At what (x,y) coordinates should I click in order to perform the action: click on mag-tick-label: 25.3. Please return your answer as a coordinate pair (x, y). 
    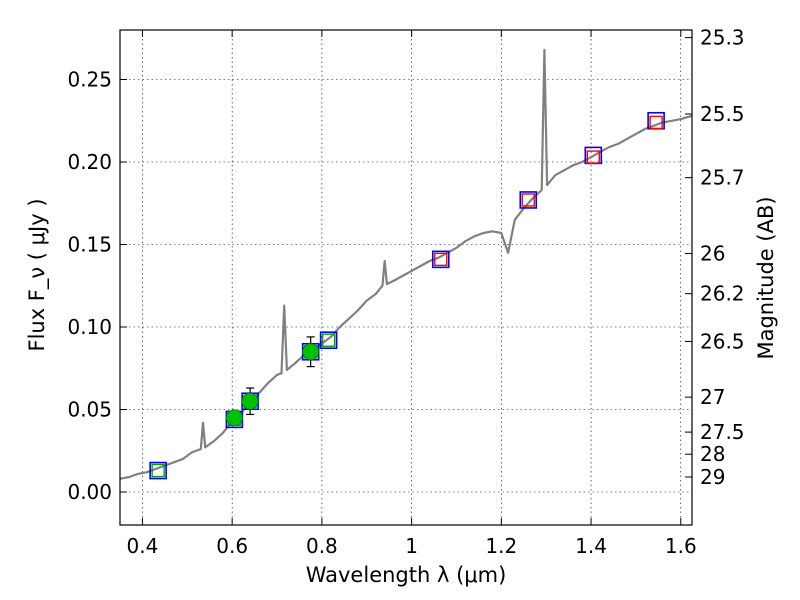
    Looking at the image, I should click on (722, 38).